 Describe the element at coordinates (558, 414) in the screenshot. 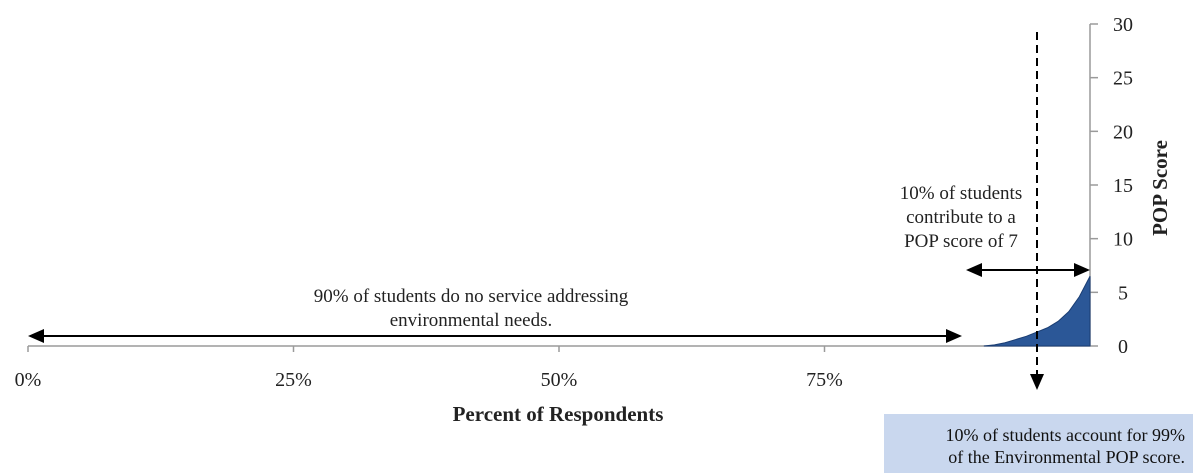

I see `x-axis-title: Percent of Respondents` at that location.